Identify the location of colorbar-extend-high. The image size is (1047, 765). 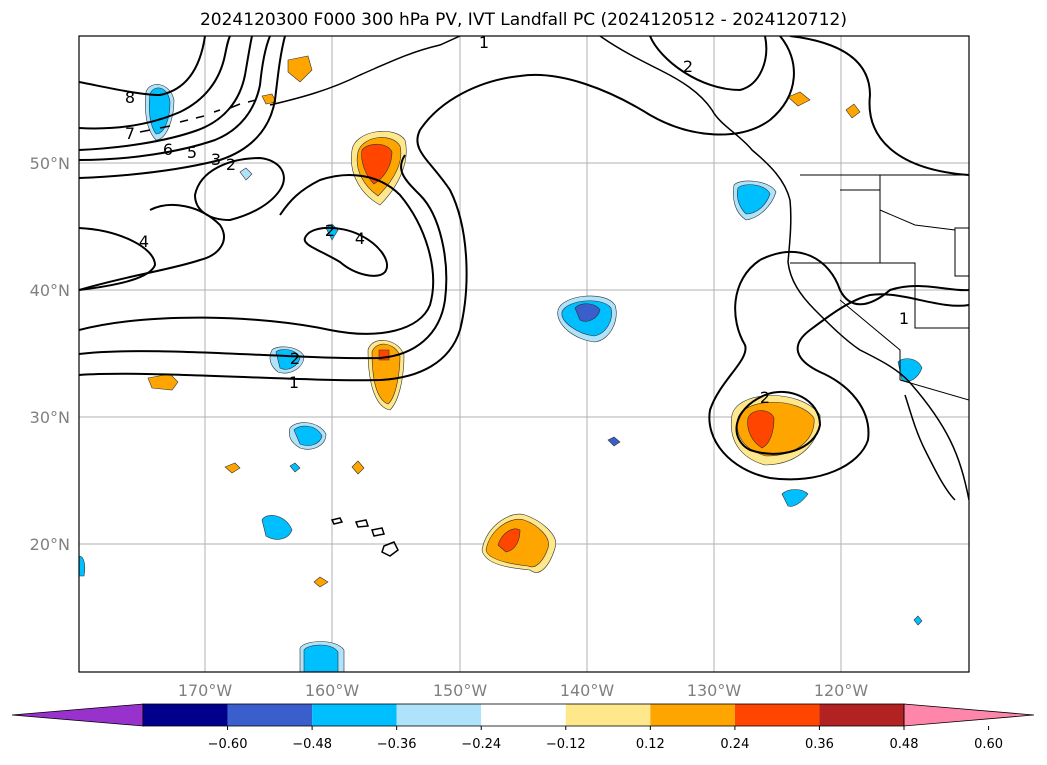
(969, 715).